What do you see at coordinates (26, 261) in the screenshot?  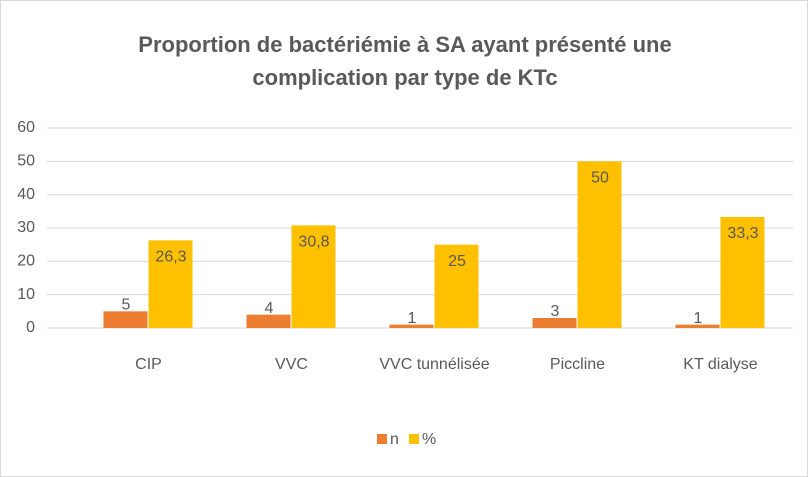 I see `y-tick-label: 20` at bounding box center [26, 261].